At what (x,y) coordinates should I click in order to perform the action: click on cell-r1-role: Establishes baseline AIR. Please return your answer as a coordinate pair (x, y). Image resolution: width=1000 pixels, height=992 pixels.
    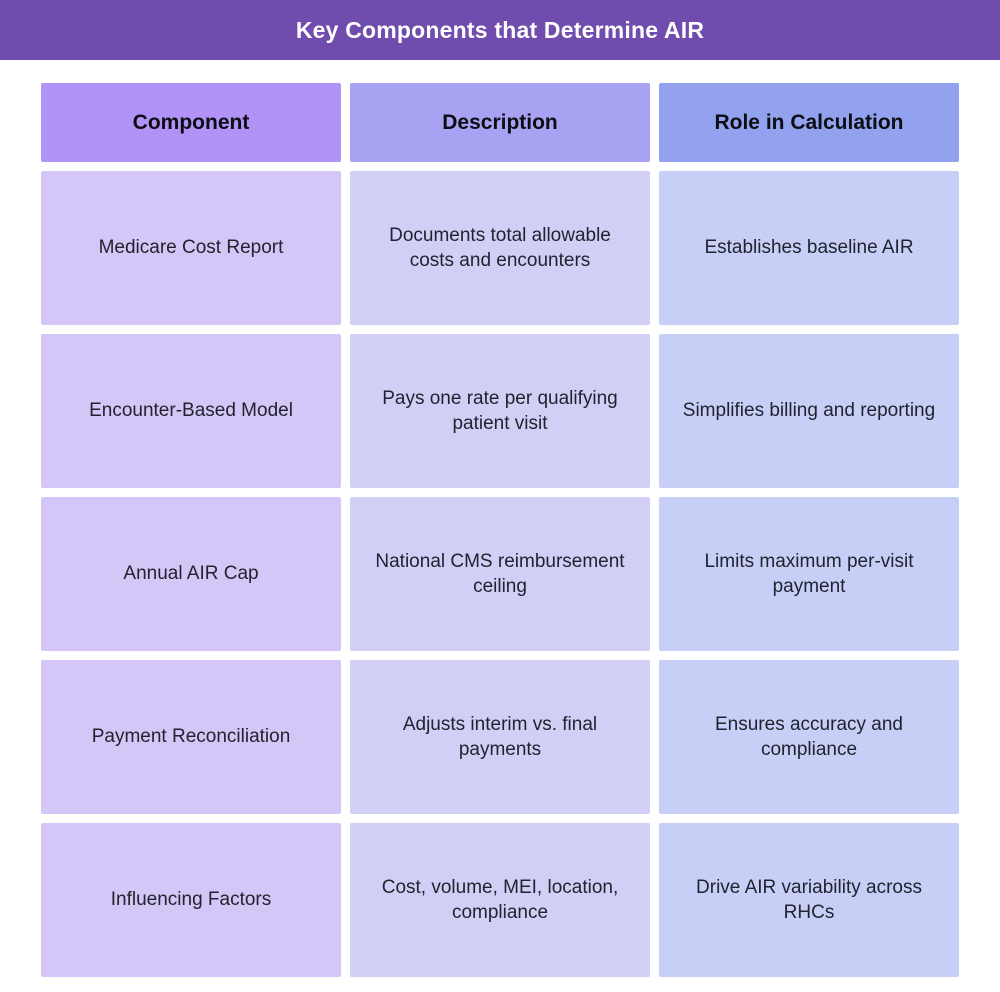
    Looking at the image, I should click on (809, 248).